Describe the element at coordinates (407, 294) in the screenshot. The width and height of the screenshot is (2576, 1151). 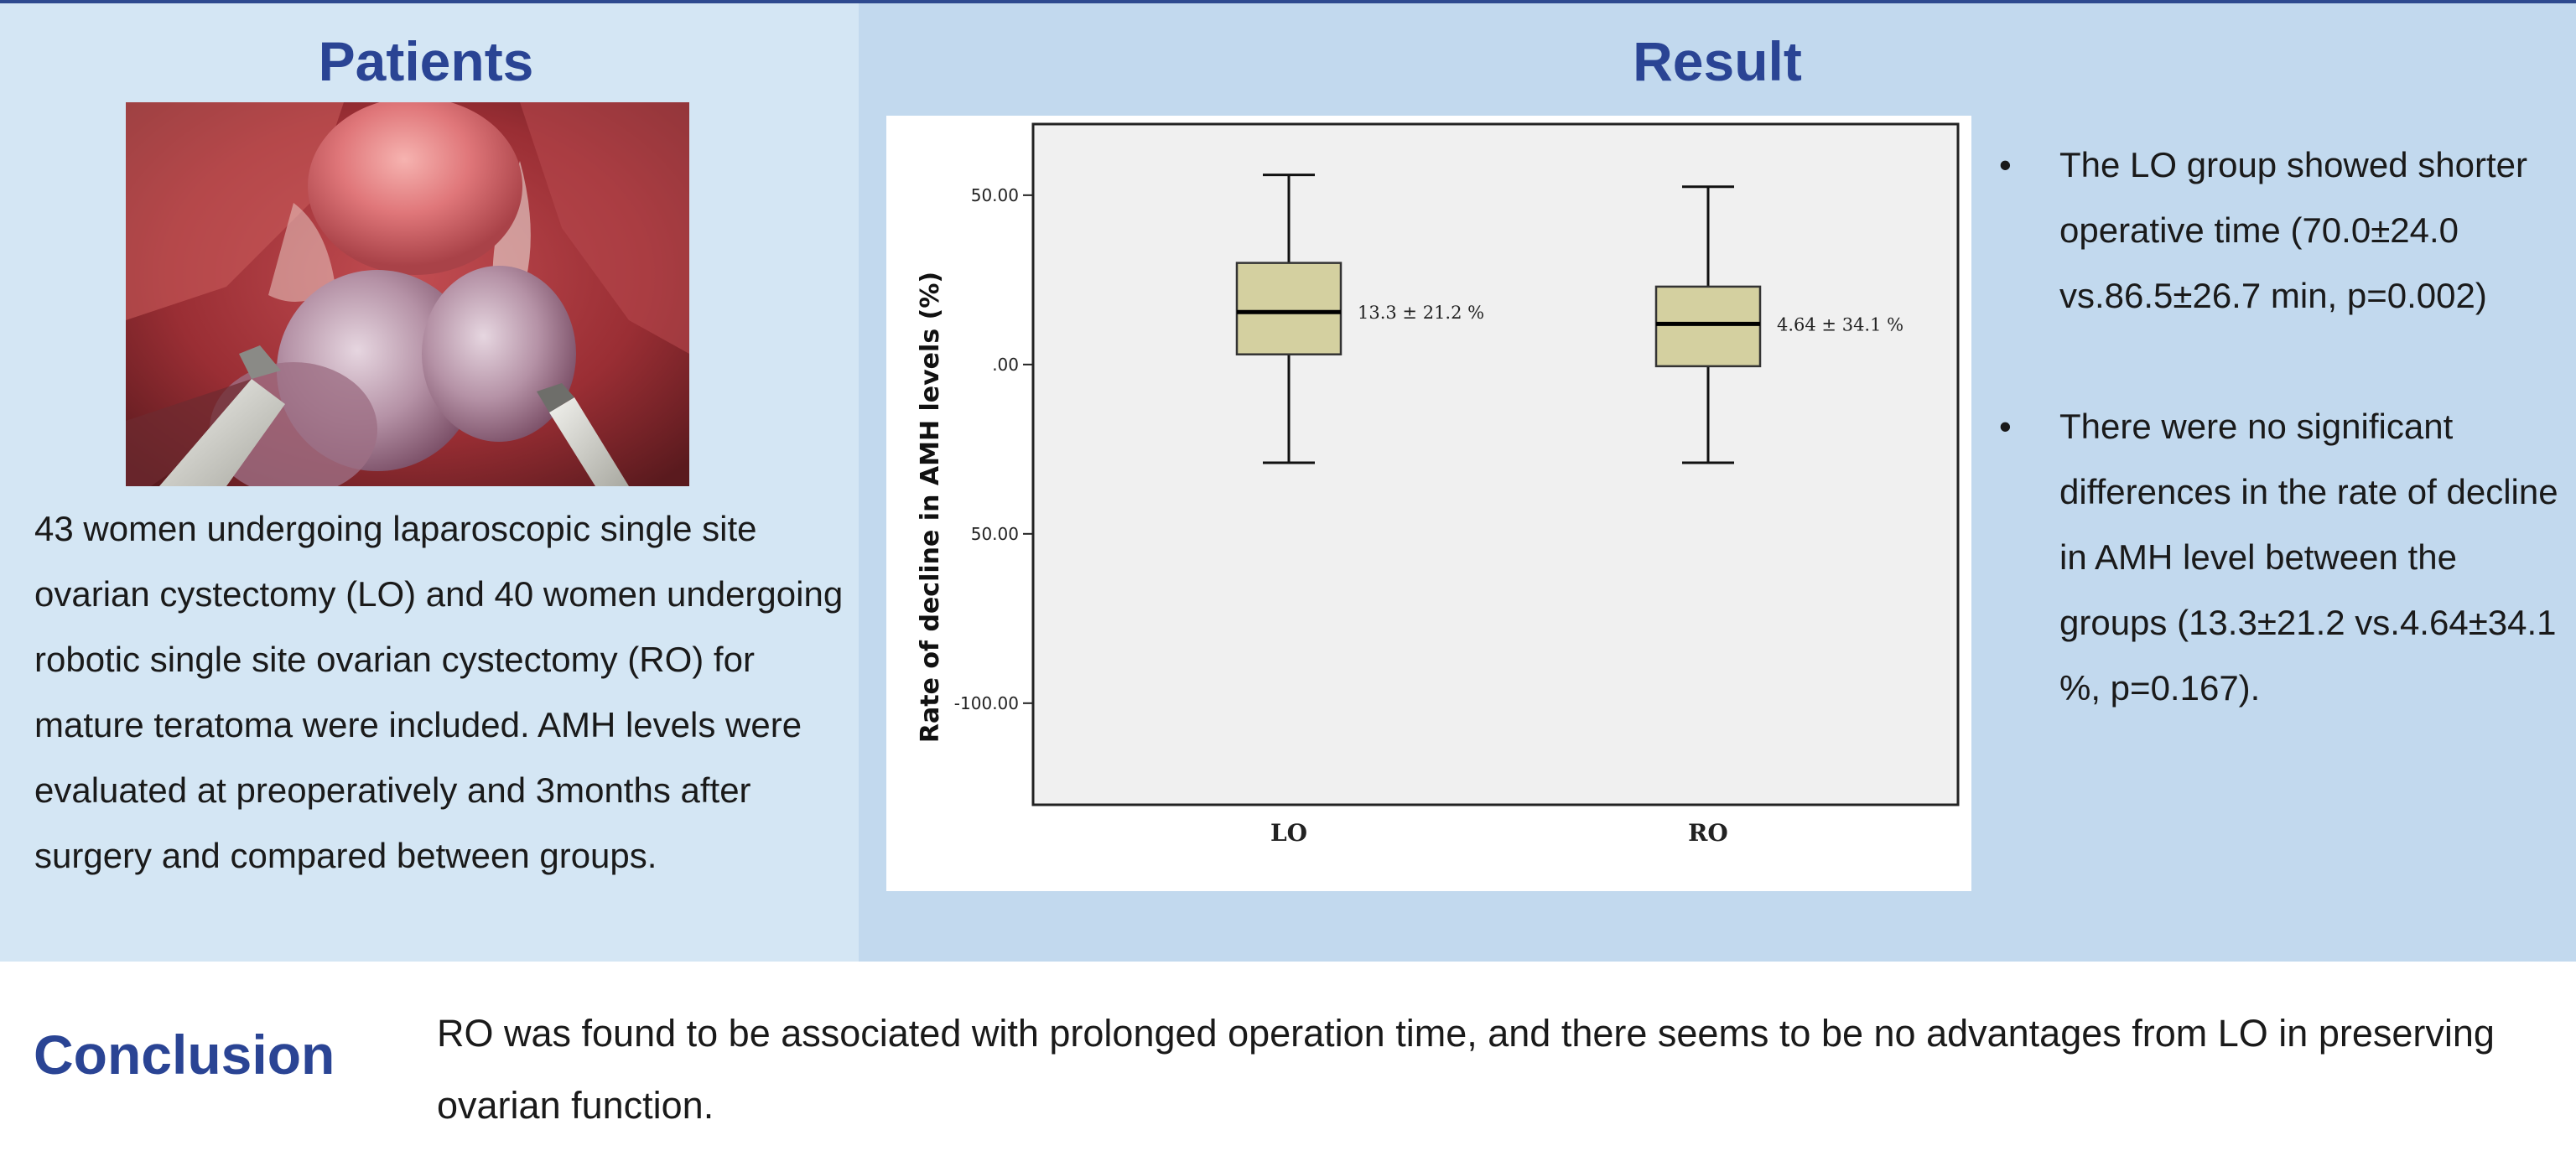
I see `laparoscopic-photo` at that location.